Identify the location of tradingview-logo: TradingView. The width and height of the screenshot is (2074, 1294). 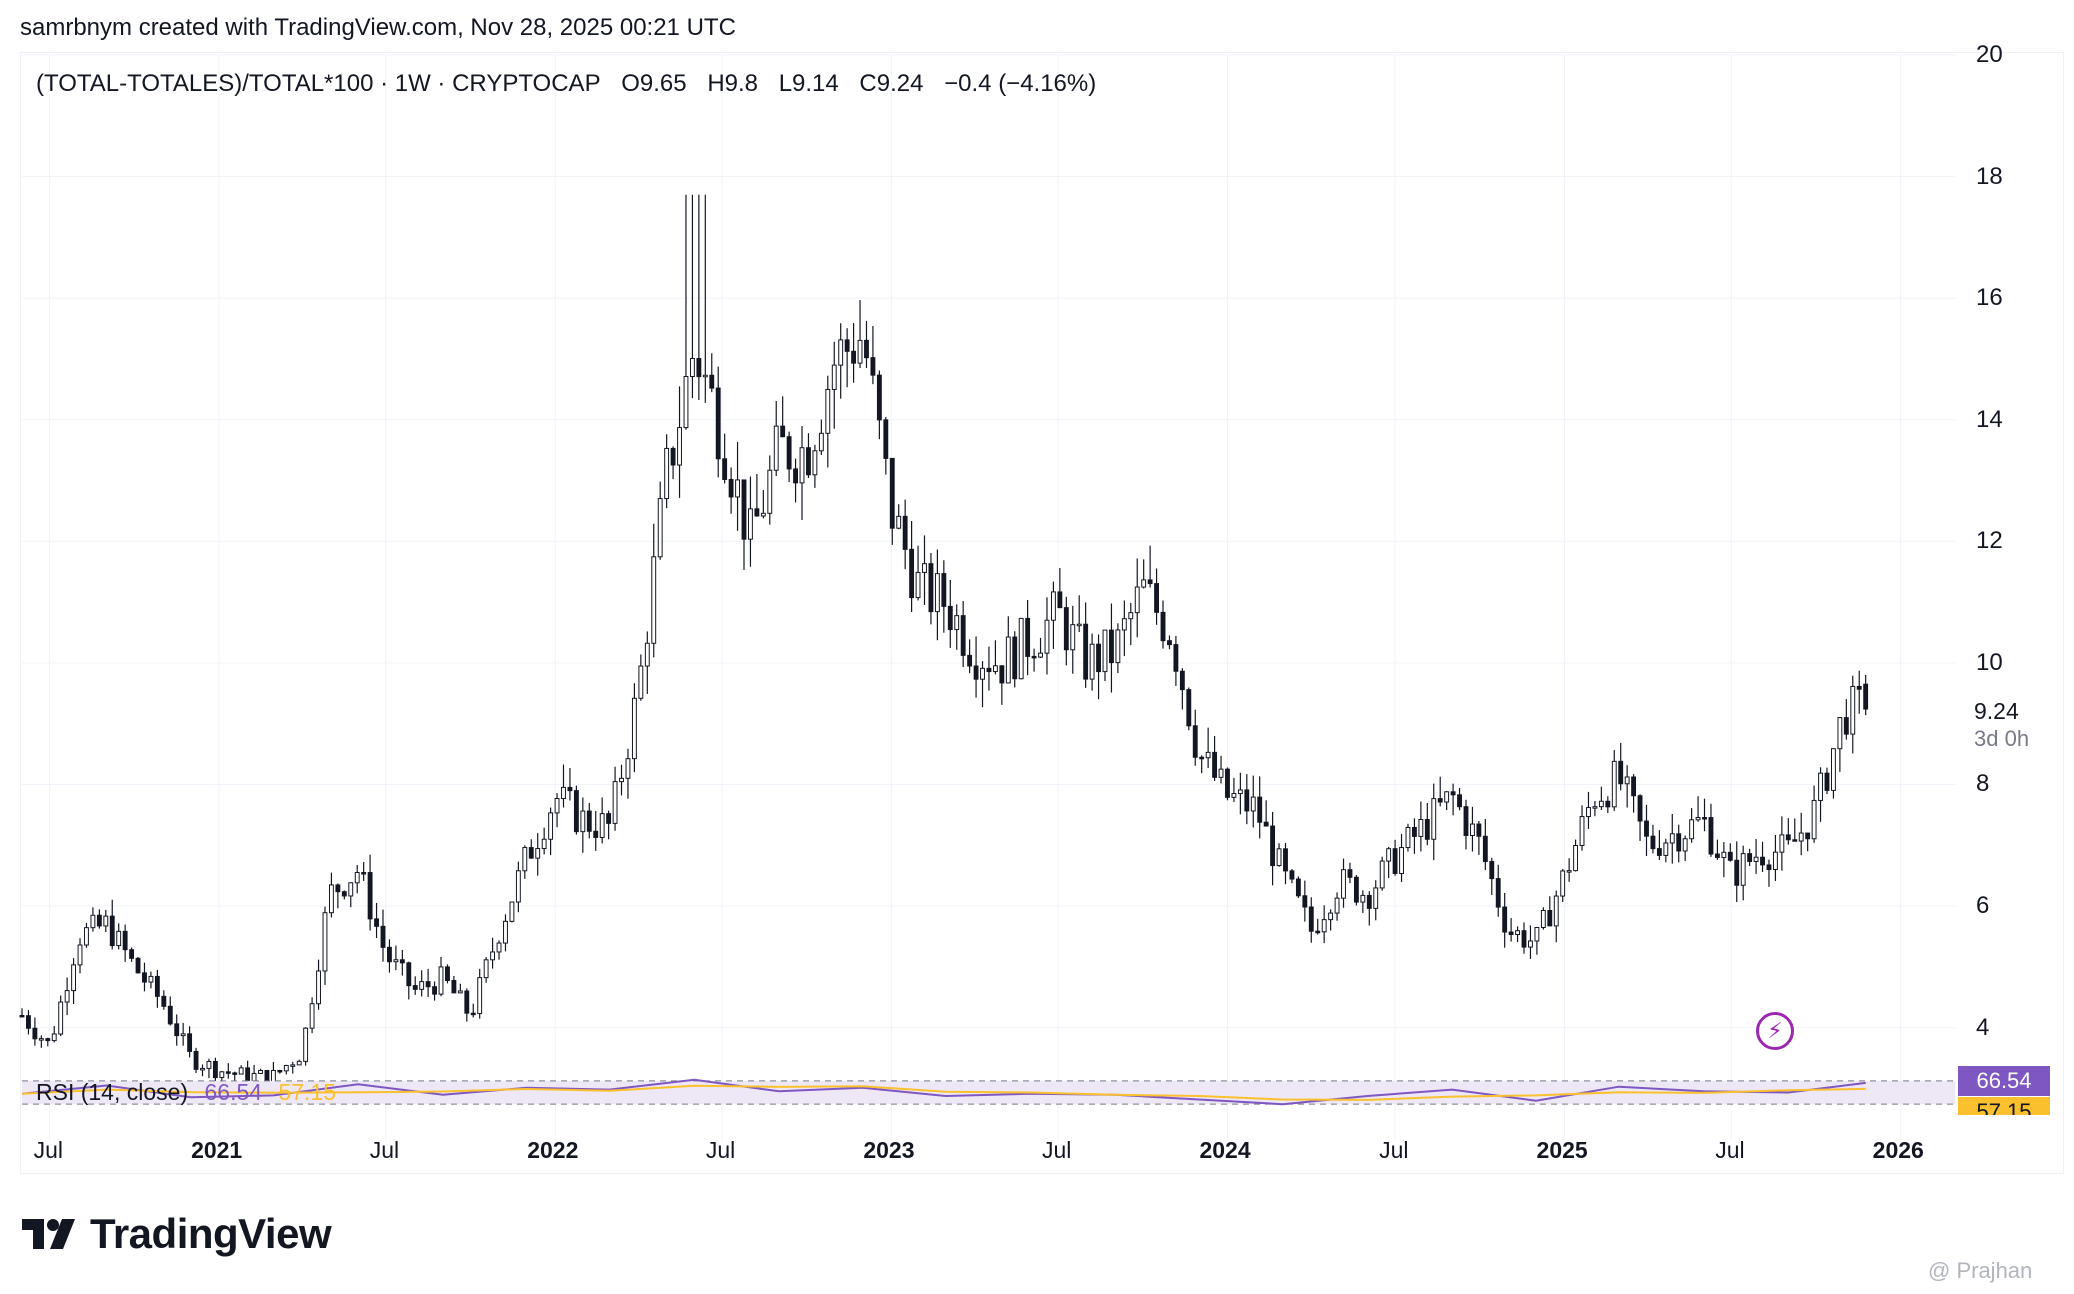
(177, 1234).